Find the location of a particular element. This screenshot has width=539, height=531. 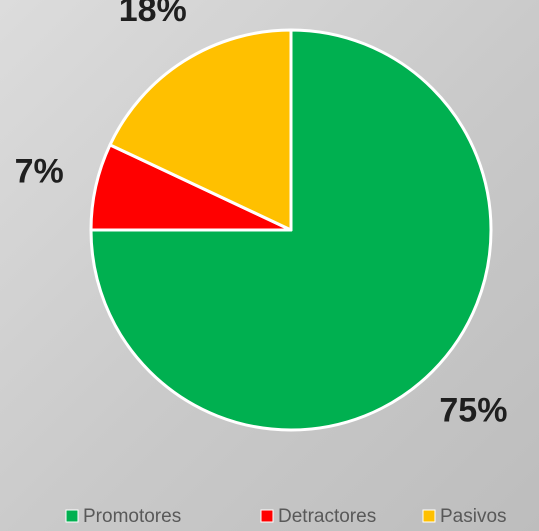

legend-label: Promotores is located at coordinates (132, 516).